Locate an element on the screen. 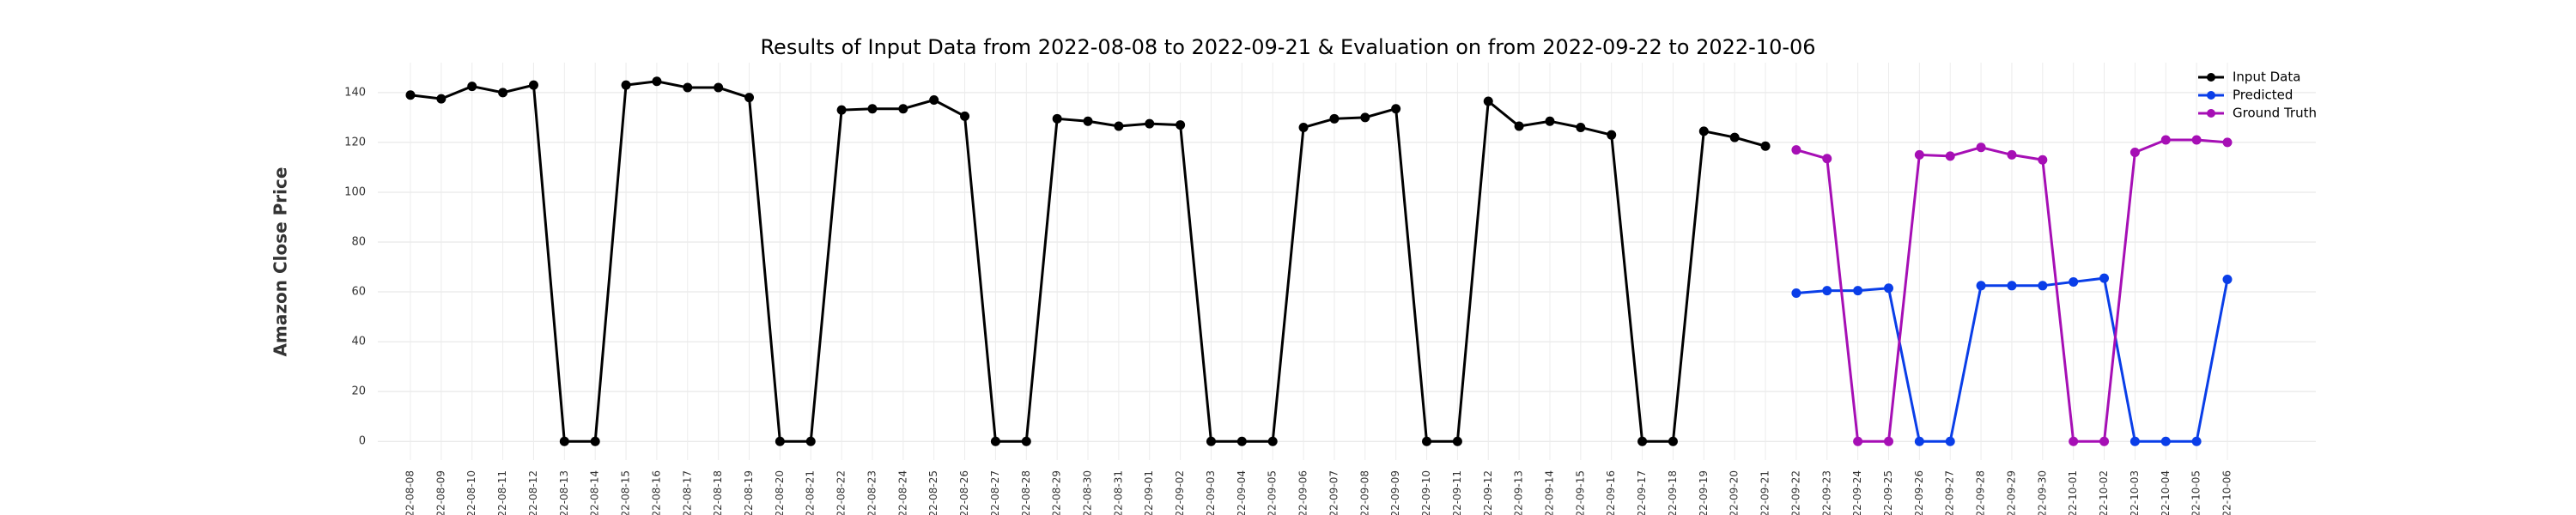 The width and height of the screenshot is (2576, 515). x-tick-label: 2022-09-21 is located at coordinates (1765, 492).